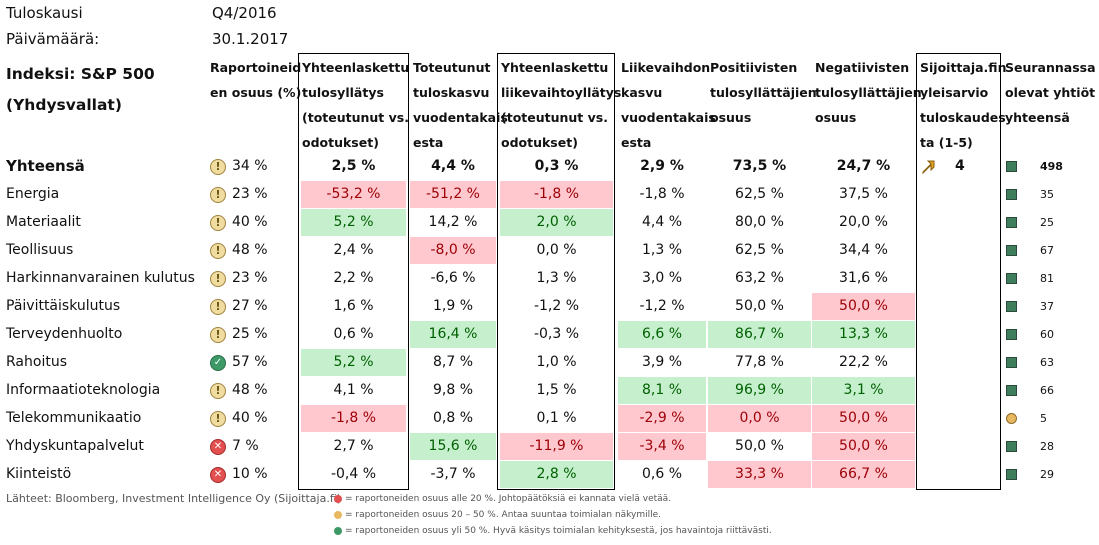  Describe the element at coordinates (556, 166) in the screenshot. I see `revenue-surprise-cell: 0,3 %` at that location.